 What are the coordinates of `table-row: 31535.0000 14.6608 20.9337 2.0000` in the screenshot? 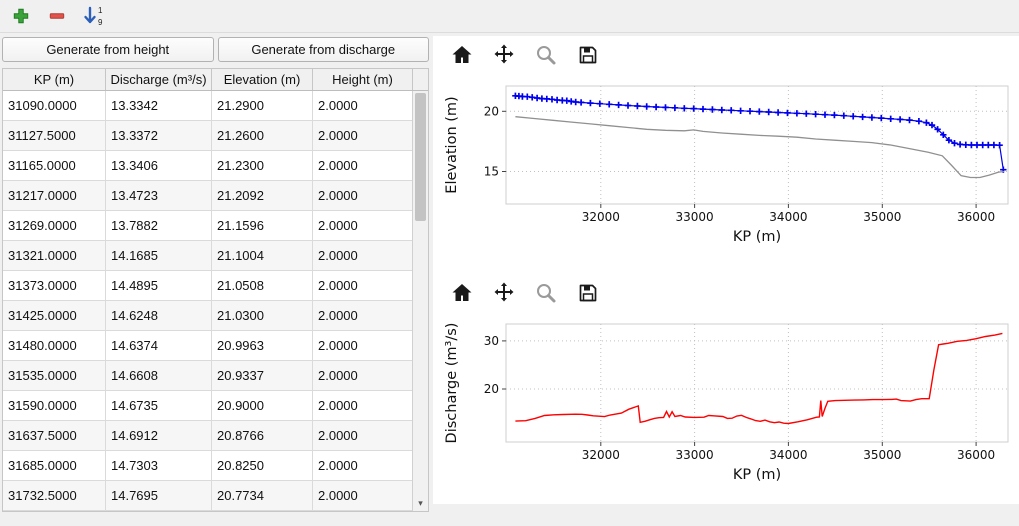 It's located at (215, 376).